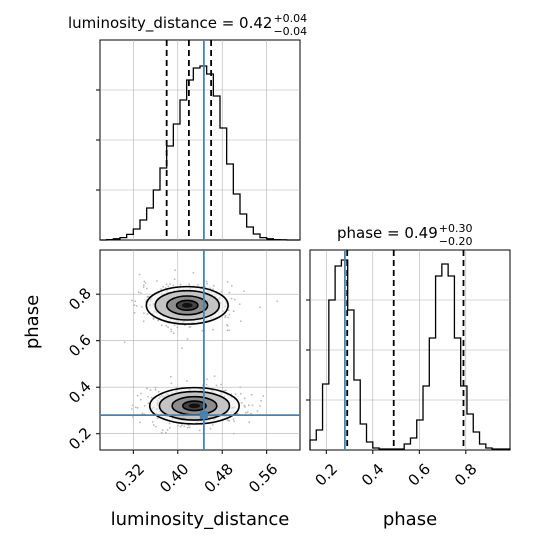 The width and height of the screenshot is (550, 550). Describe the element at coordinates (373, 475) in the screenshot. I see `x-tick-label: 0.4` at that location.